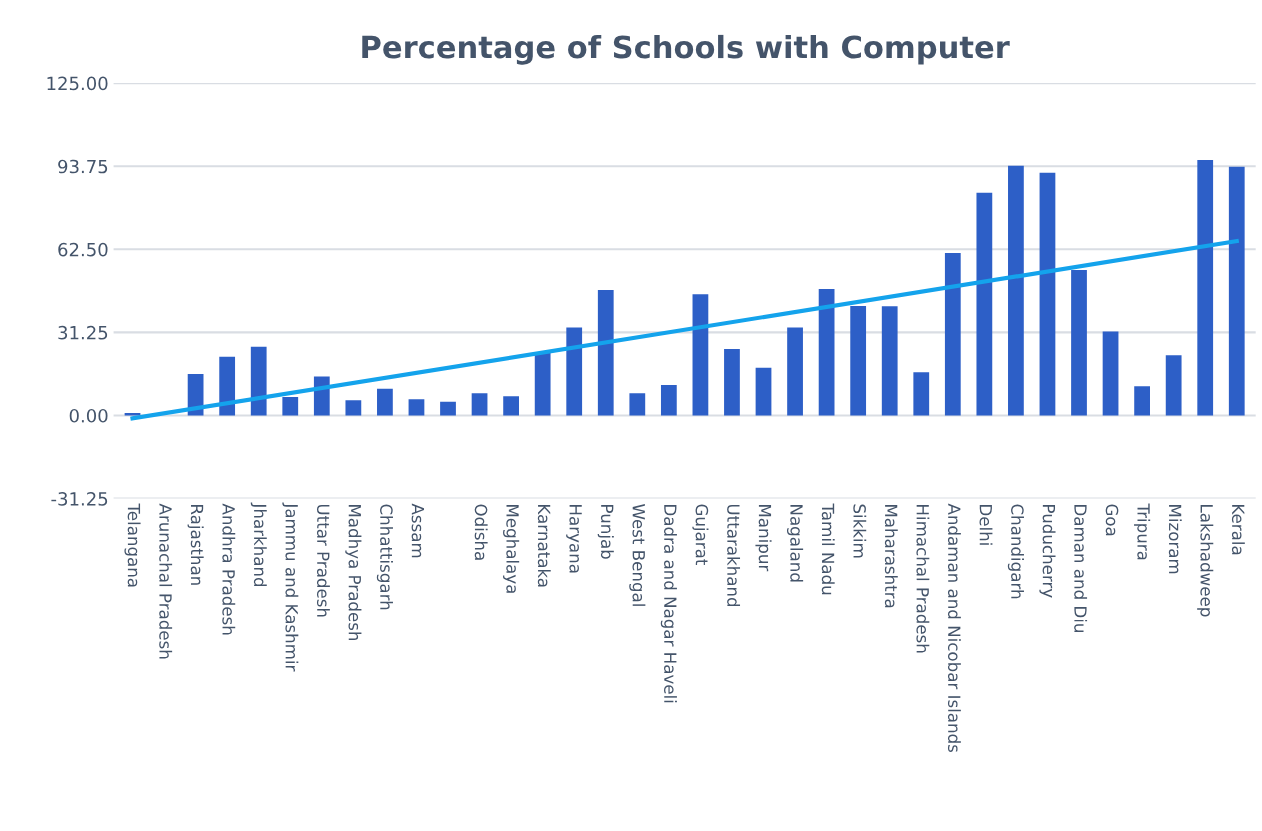 This screenshot has height=831, width=1262. What do you see at coordinates (544, 546) in the screenshot?
I see `x-tick-label: Karnataka` at bounding box center [544, 546].